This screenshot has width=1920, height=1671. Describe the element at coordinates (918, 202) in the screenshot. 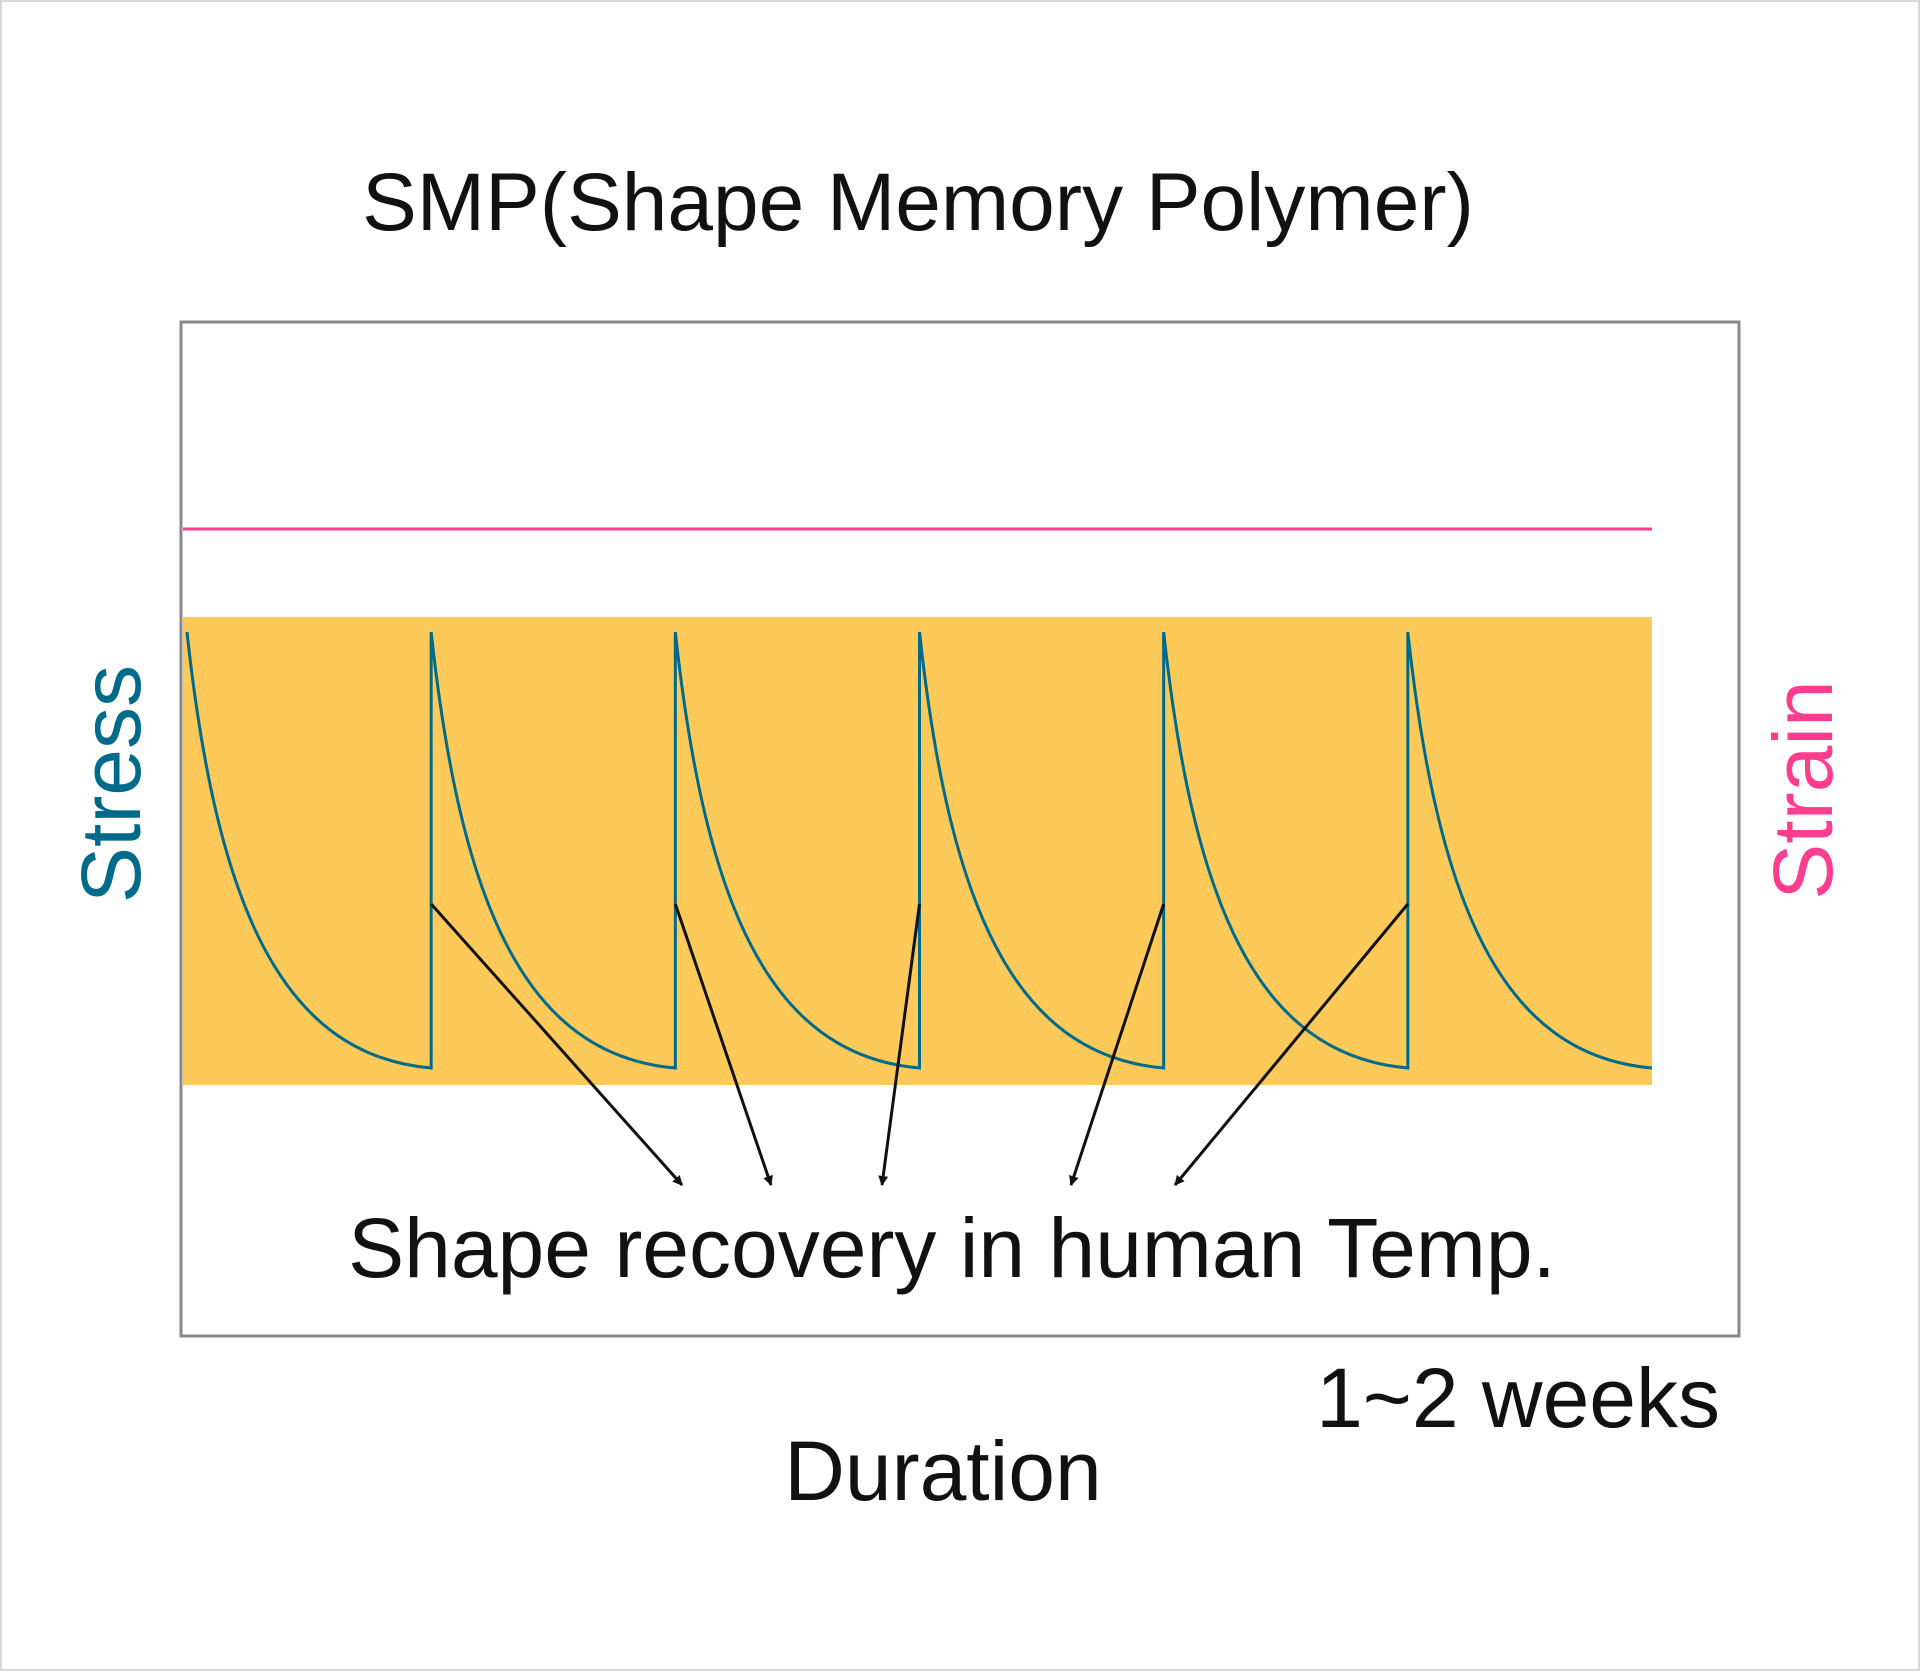

I see `chart-title: SMP(Shape Memory Polymer)` at that location.